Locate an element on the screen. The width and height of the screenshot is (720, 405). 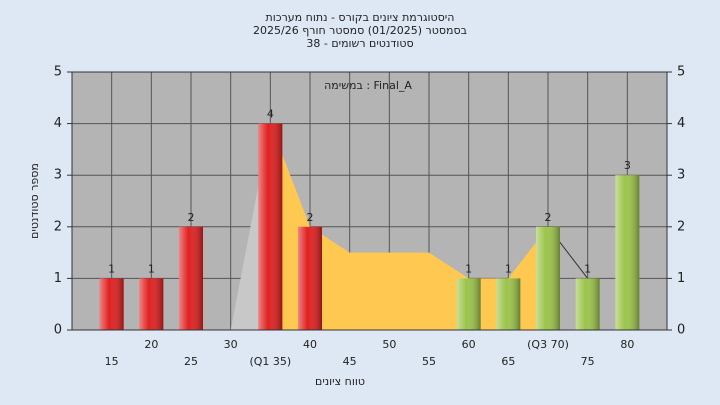
x-tick-label: 55 is located at coordinates (429, 361).